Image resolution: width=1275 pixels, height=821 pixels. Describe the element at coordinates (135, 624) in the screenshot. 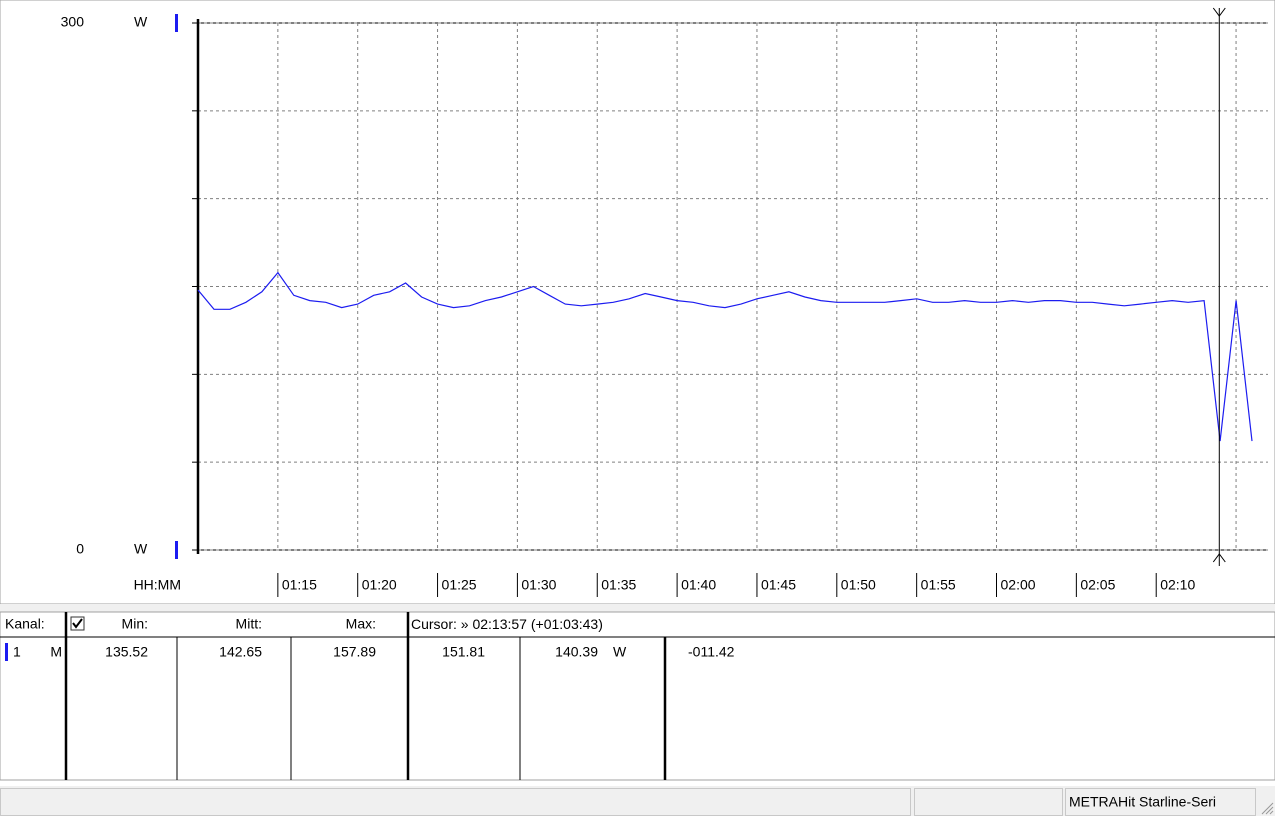

I see `header-min: Min:` at that location.